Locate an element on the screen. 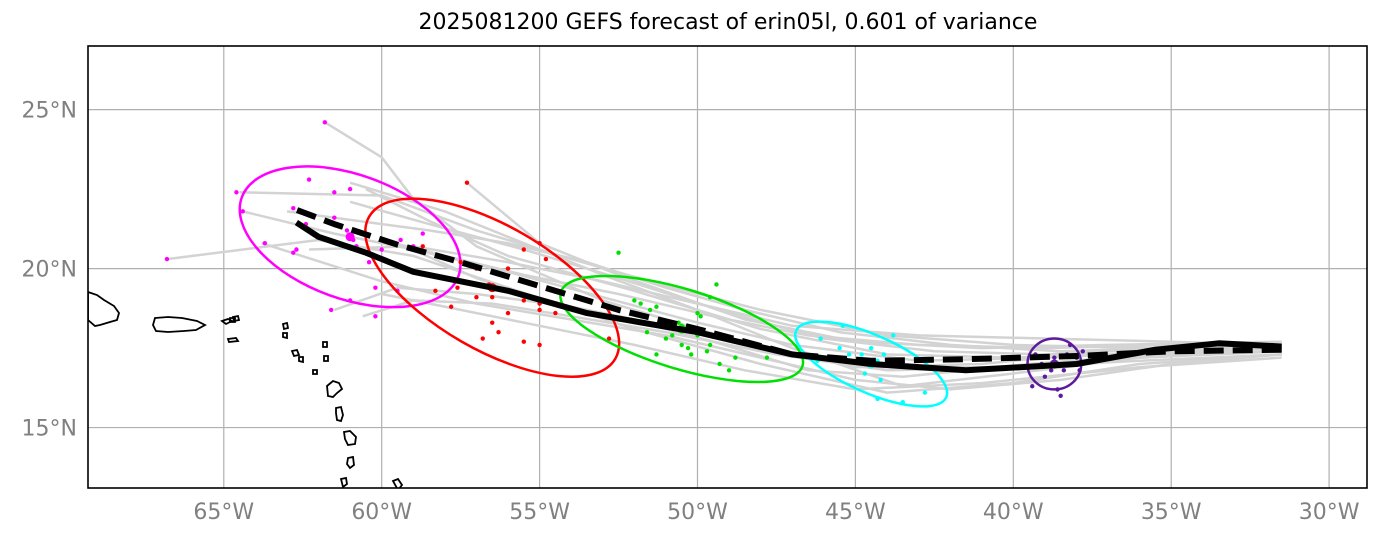  martinique-outline is located at coordinates (349, 438).